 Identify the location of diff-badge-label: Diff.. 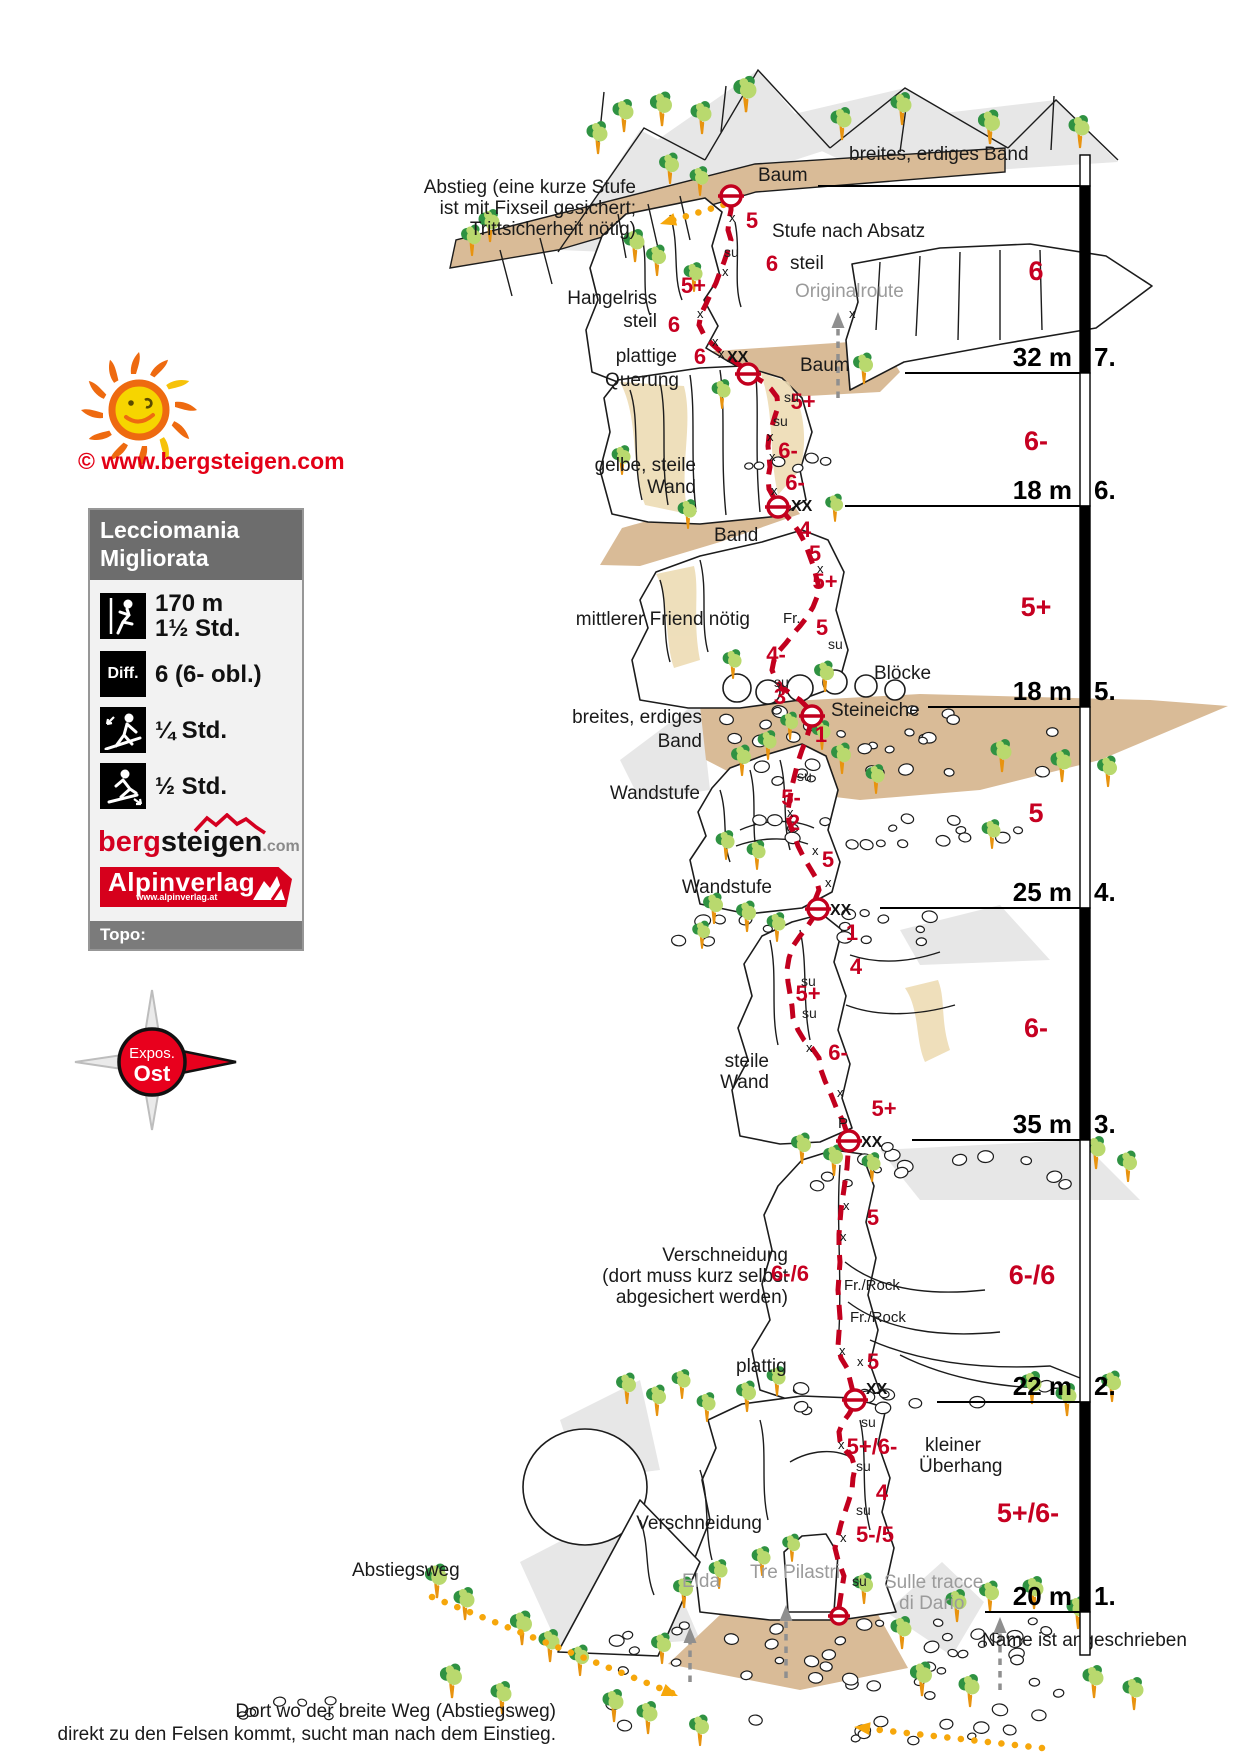
(123, 673).